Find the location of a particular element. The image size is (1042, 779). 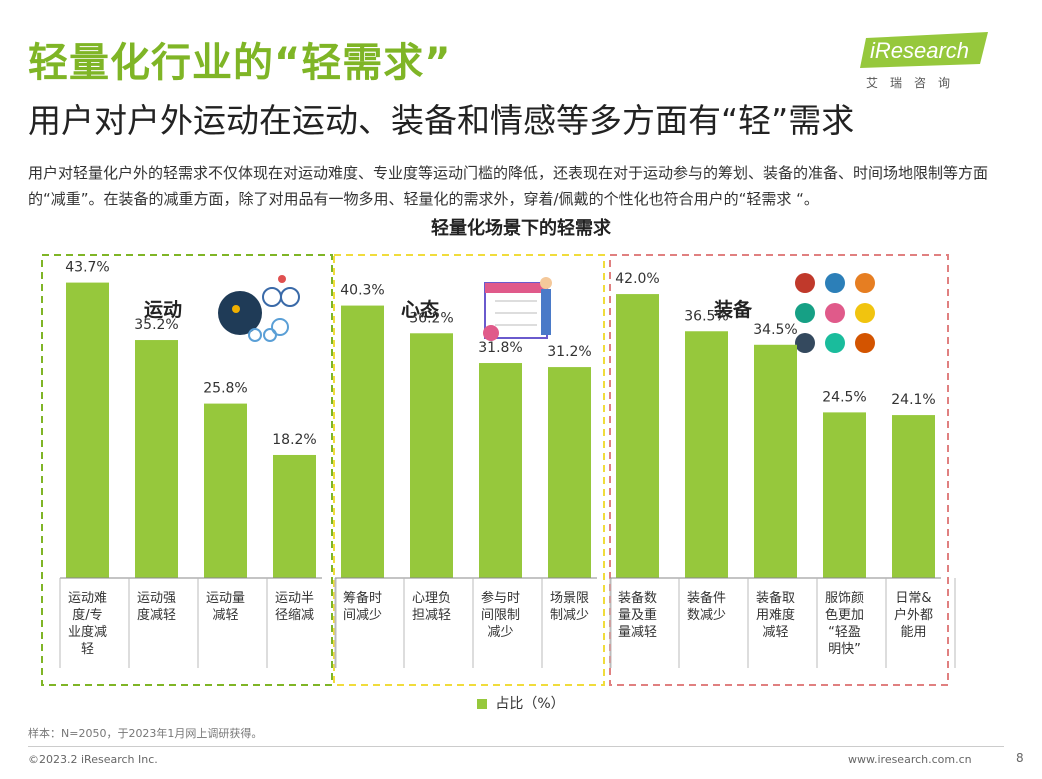

category-label: 装备件数减少 is located at coordinates (706, 606).